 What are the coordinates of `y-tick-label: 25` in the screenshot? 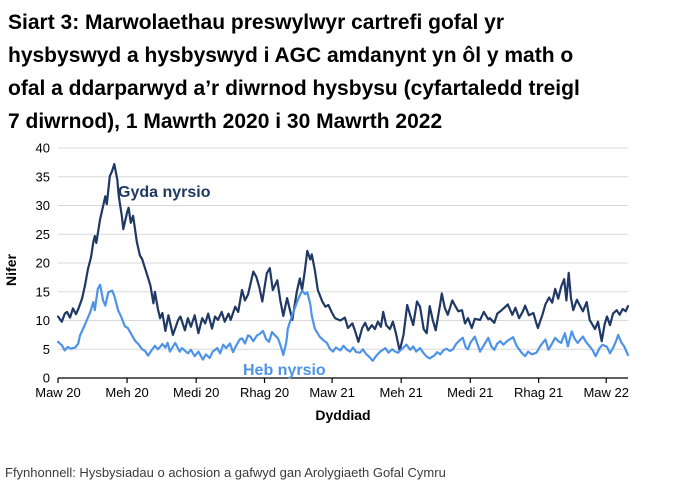 It's located at (43, 234).